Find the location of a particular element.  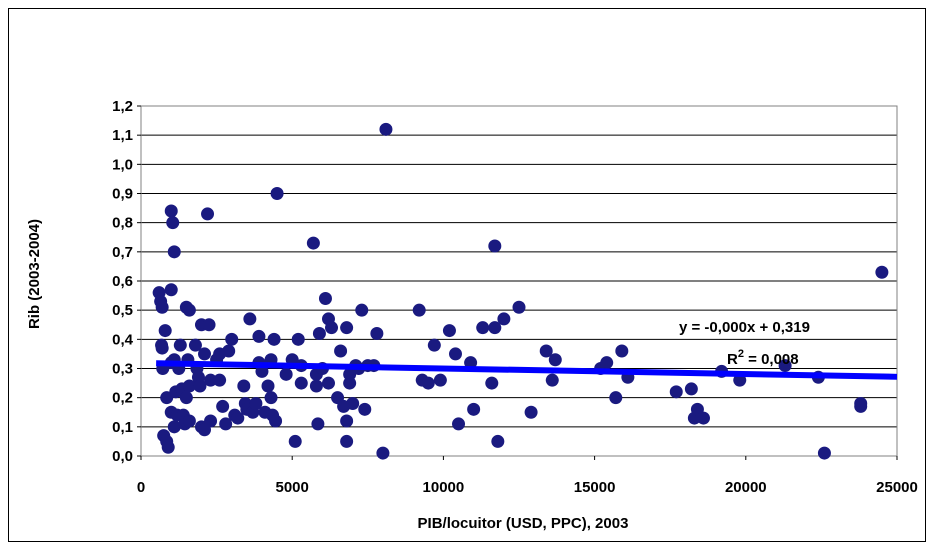

x-tick-label: 20000 is located at coordinates (746, 487).